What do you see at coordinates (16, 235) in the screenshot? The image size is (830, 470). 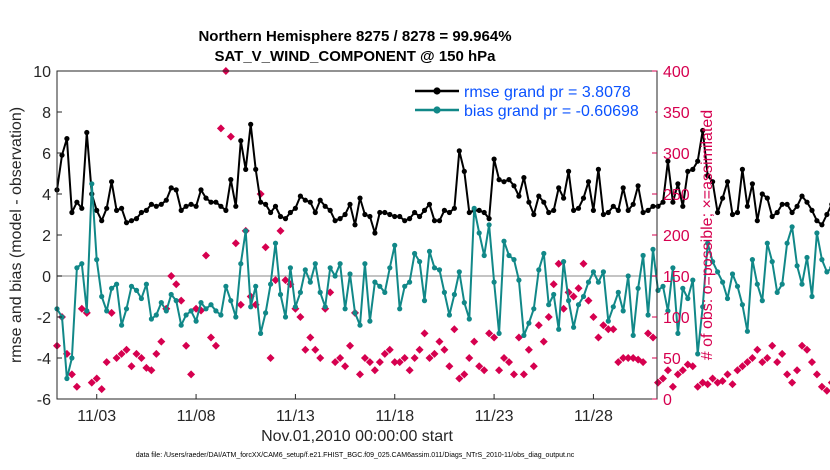 I see `y-axis-label: rmse and bias (model - observation)` at bounding box center [16, 235].